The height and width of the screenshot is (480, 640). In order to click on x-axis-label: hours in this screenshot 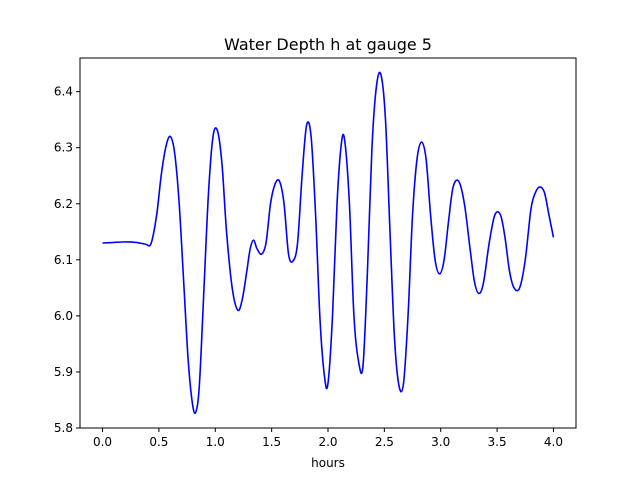, I will do `click(328, 463)`.